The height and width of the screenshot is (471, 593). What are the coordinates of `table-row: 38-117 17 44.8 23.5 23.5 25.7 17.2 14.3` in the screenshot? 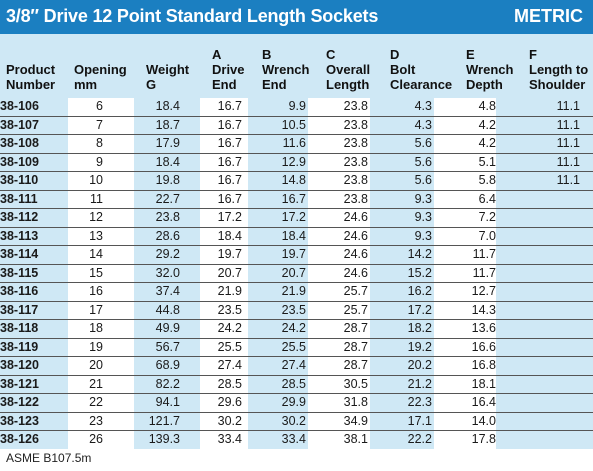 It's located at (296, 310).